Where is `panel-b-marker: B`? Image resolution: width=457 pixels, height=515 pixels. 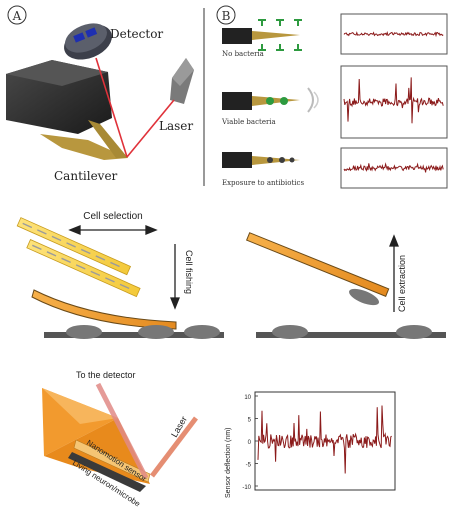 panel-b-marker: B is located at coordinates (226, 16).